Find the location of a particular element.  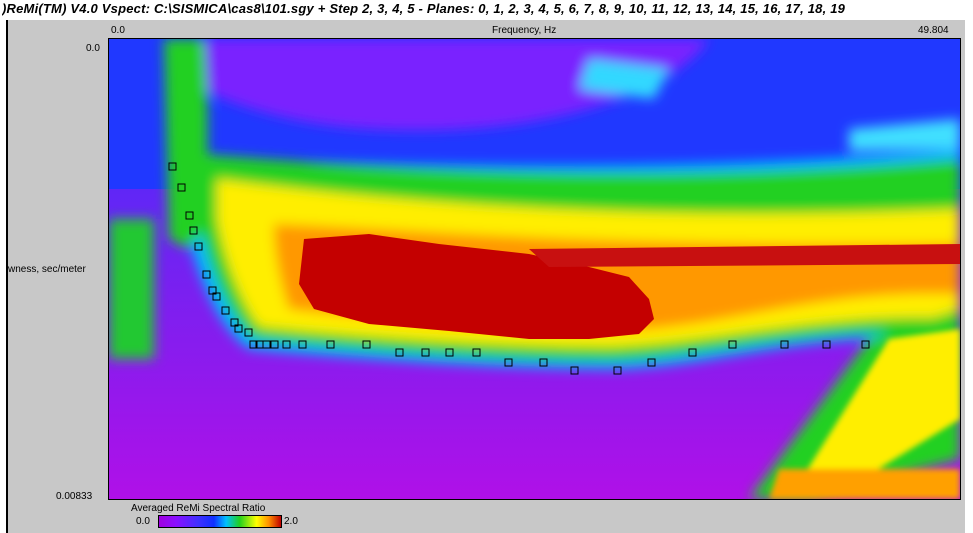

colorbar-scale is located at coordinates (220, 521).